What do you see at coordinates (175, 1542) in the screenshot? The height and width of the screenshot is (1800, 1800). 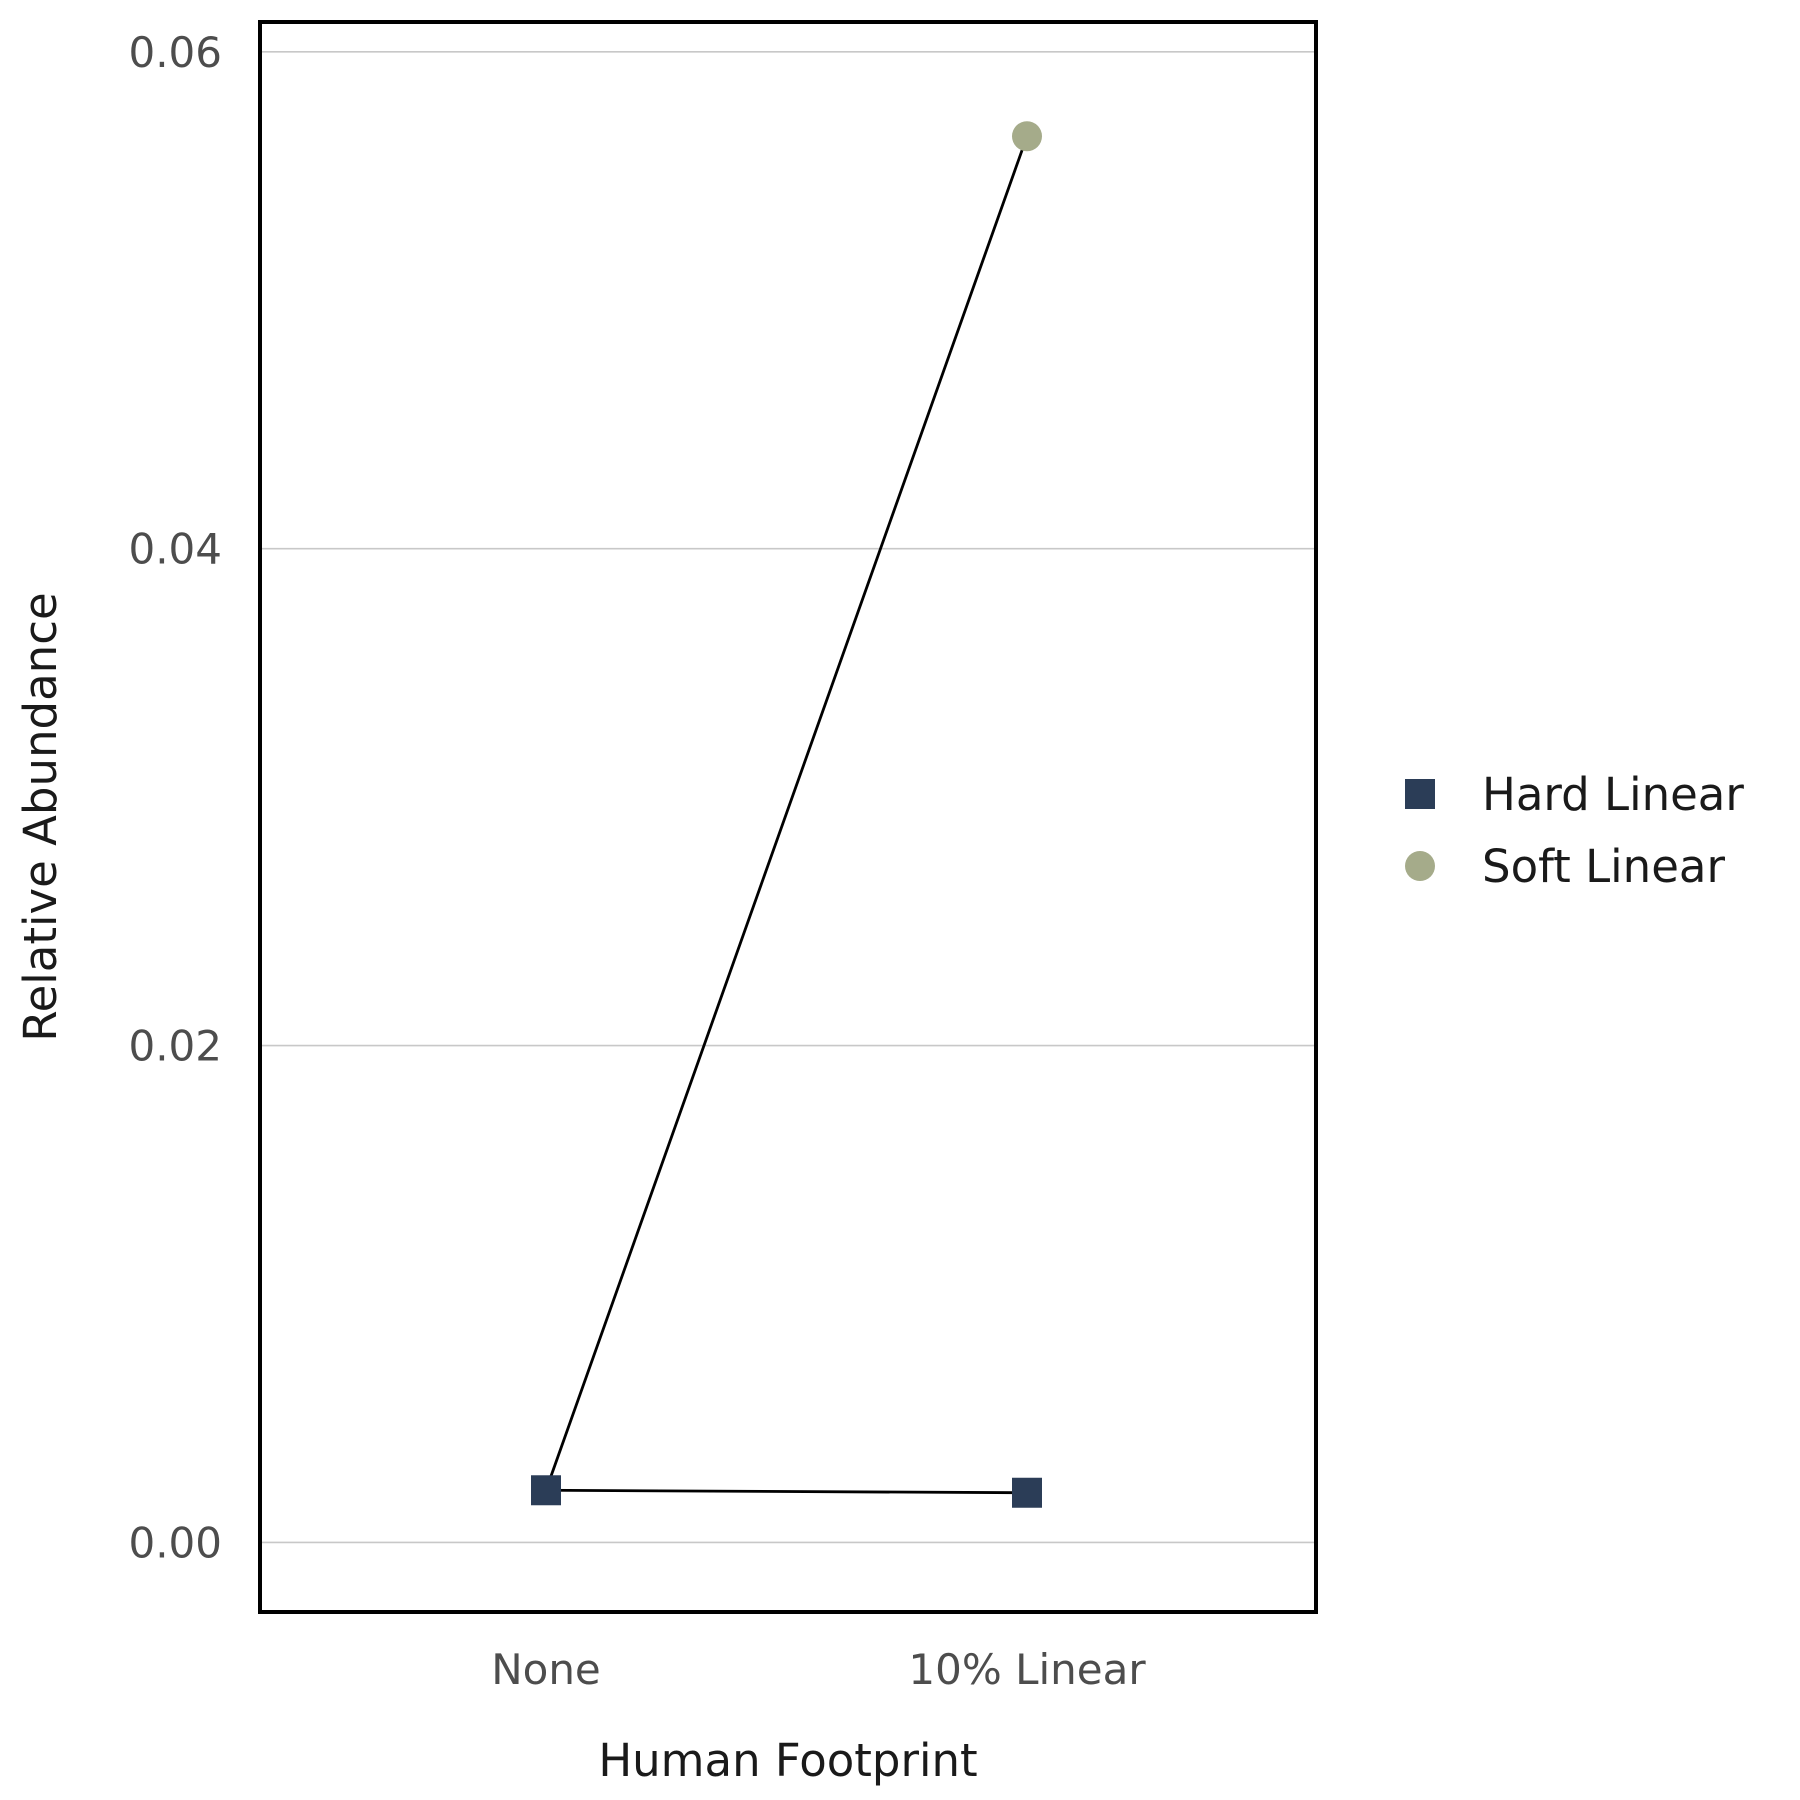 I see `y-tick-label: 0.00` at bounding box center [175, 1542].